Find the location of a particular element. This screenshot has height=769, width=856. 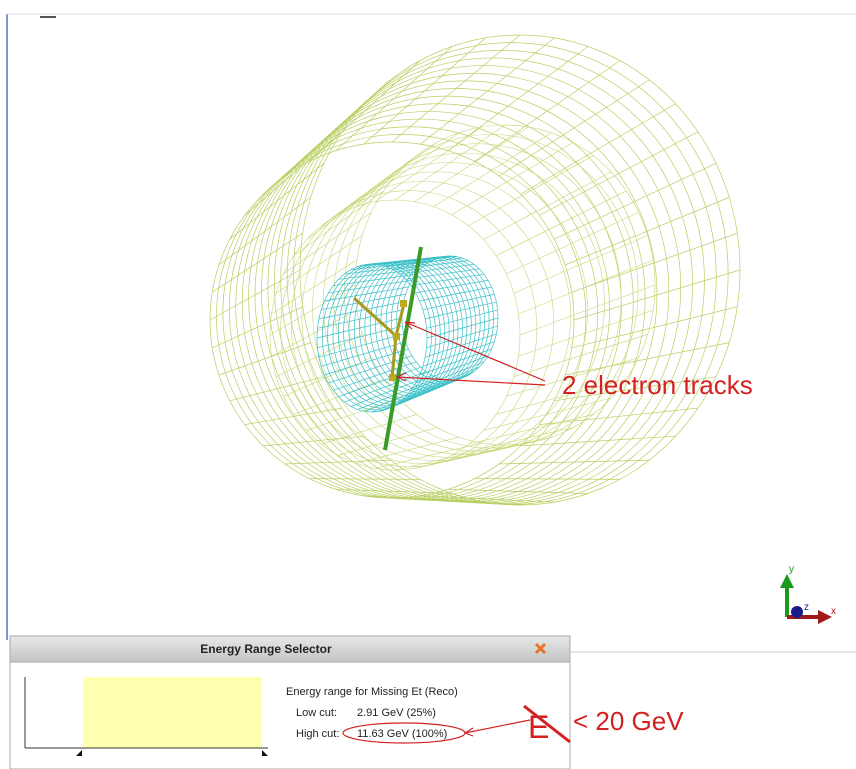

low-cut-label: Low cut: is located at coordinates (316, 713).